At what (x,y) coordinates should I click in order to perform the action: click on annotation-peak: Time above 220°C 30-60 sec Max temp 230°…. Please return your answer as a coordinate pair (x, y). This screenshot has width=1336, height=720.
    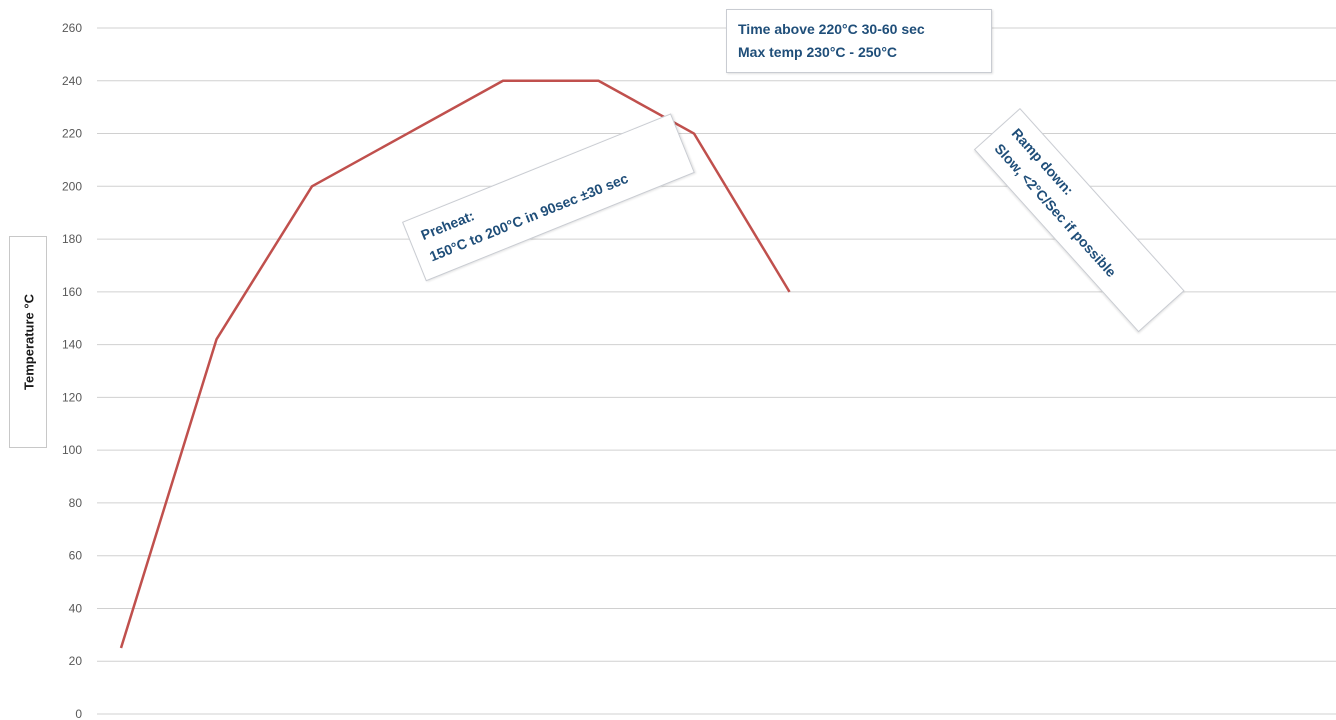
    Looking at the image, I should click on (859, 41).